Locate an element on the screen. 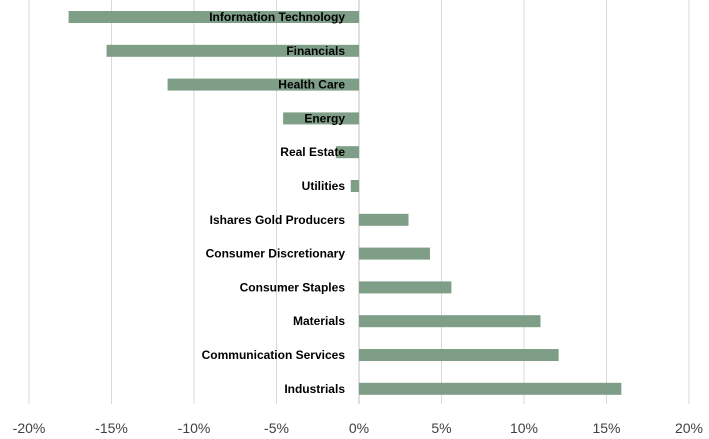 Image resolution: width=709 pixels, height=439 pixels. x-tick-label: -10% is located at coordinates (194, 428).